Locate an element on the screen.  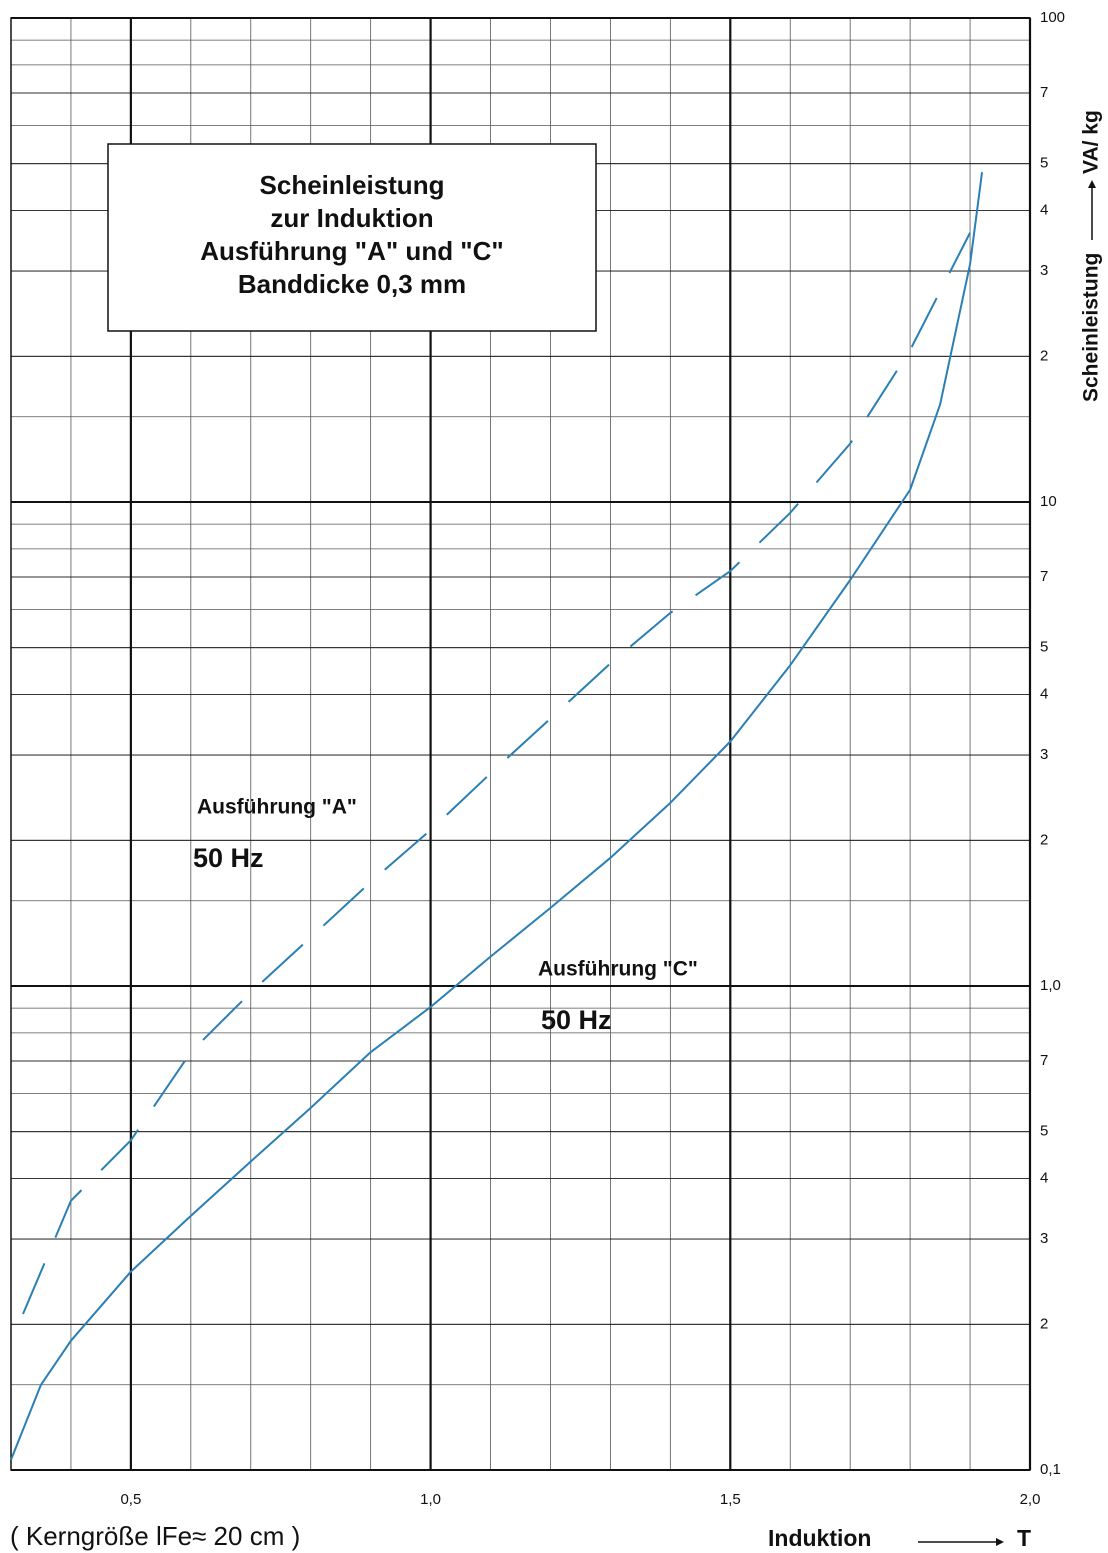
chart-title: Ausführung "A" und "C" is located at coordinates (351, 251).